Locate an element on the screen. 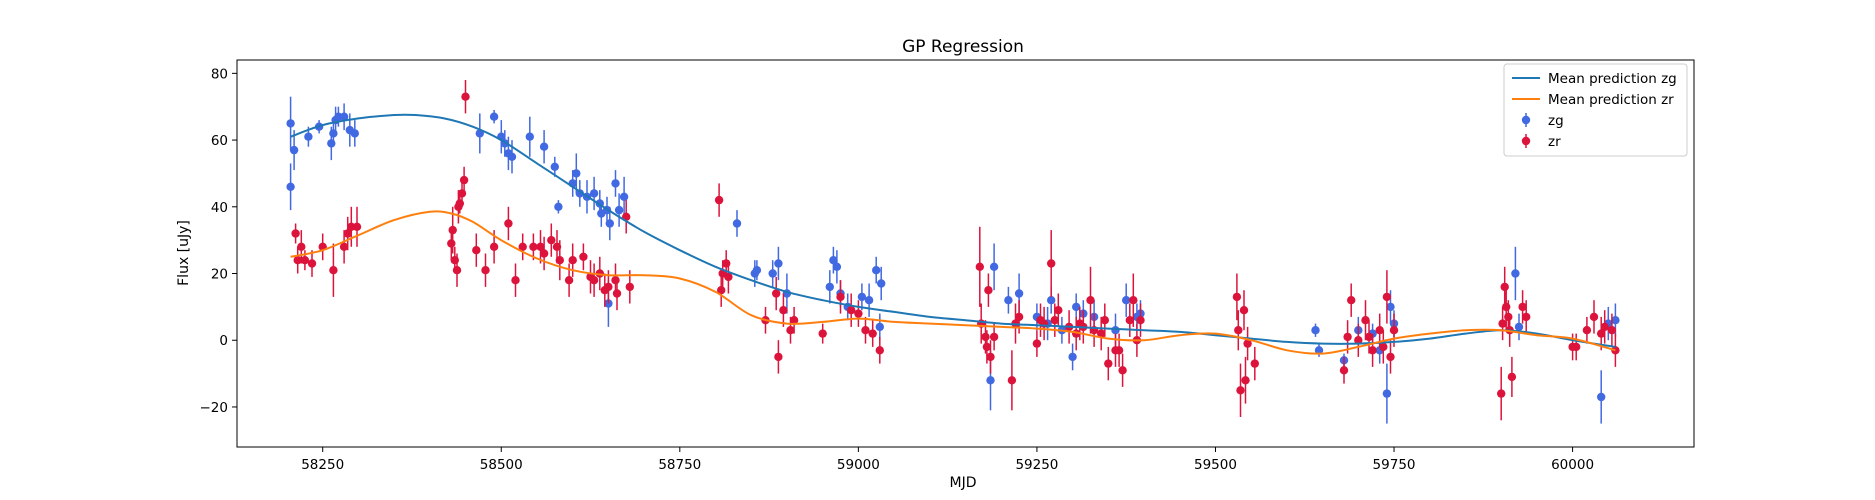 The image size is (1875, 500). legend: Mean prediction zg Mean prediction zr zg zr is located at coordinates (1595, 110).